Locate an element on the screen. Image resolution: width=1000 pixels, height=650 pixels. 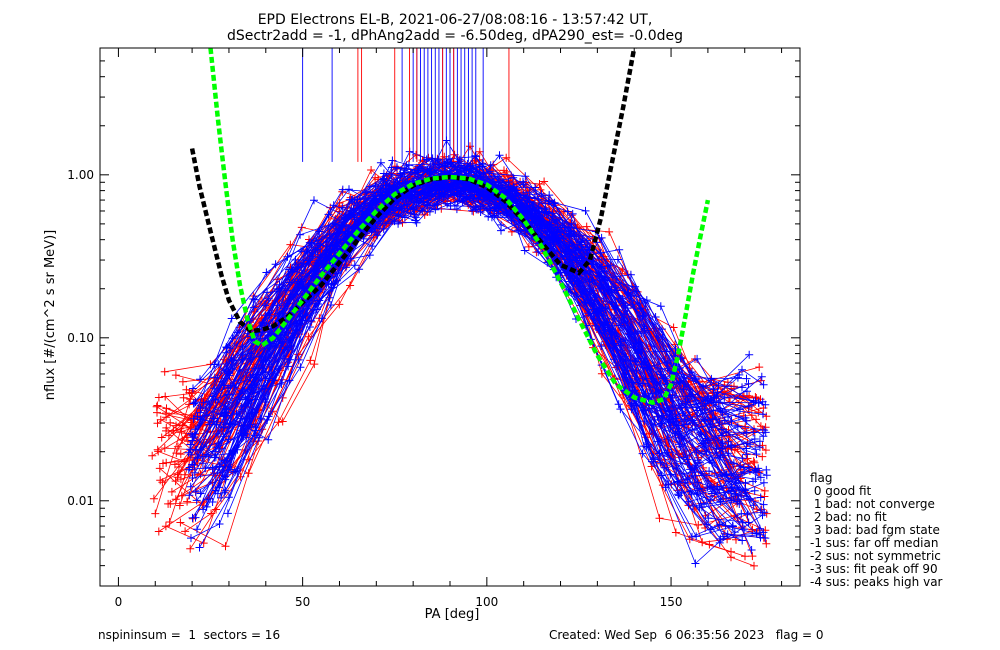
legend-item: -3 sus: fit peak off 90 is located at coordinates (874, 569).